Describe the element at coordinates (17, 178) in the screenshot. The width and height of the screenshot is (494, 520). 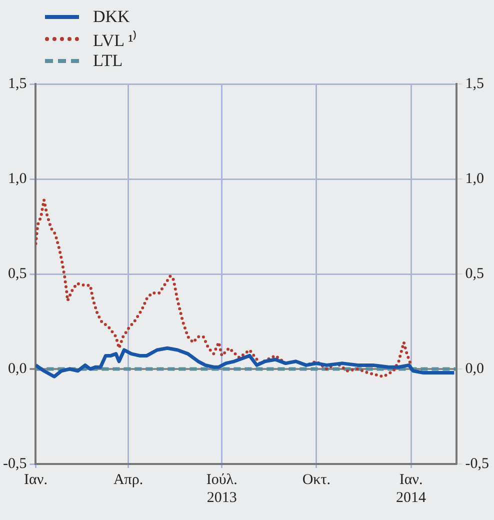
I see `y2-tick-label: 1,0` at that location.